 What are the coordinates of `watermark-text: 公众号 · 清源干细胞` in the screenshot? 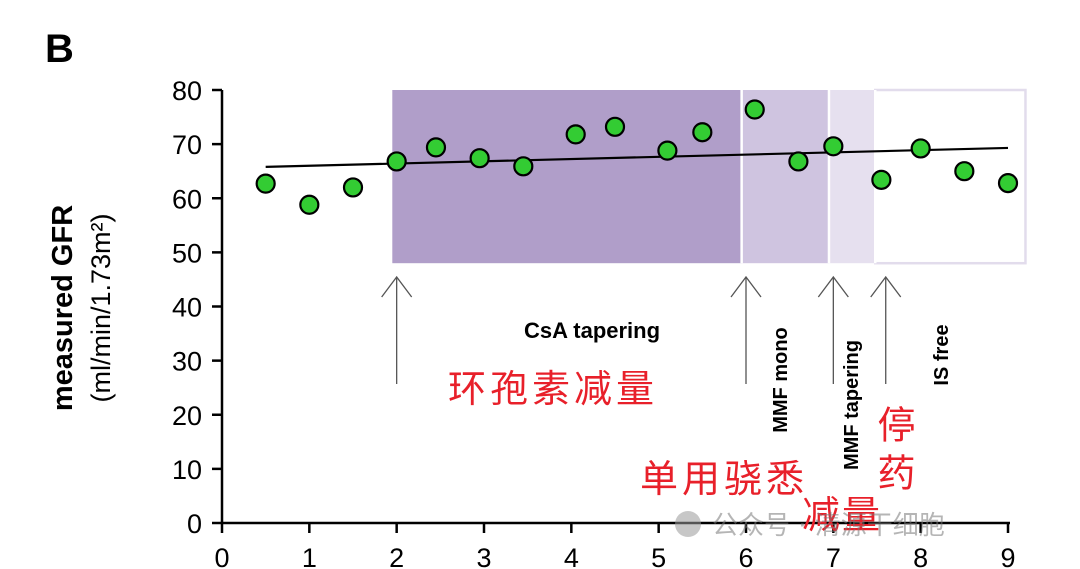 It's located at (828, 526).